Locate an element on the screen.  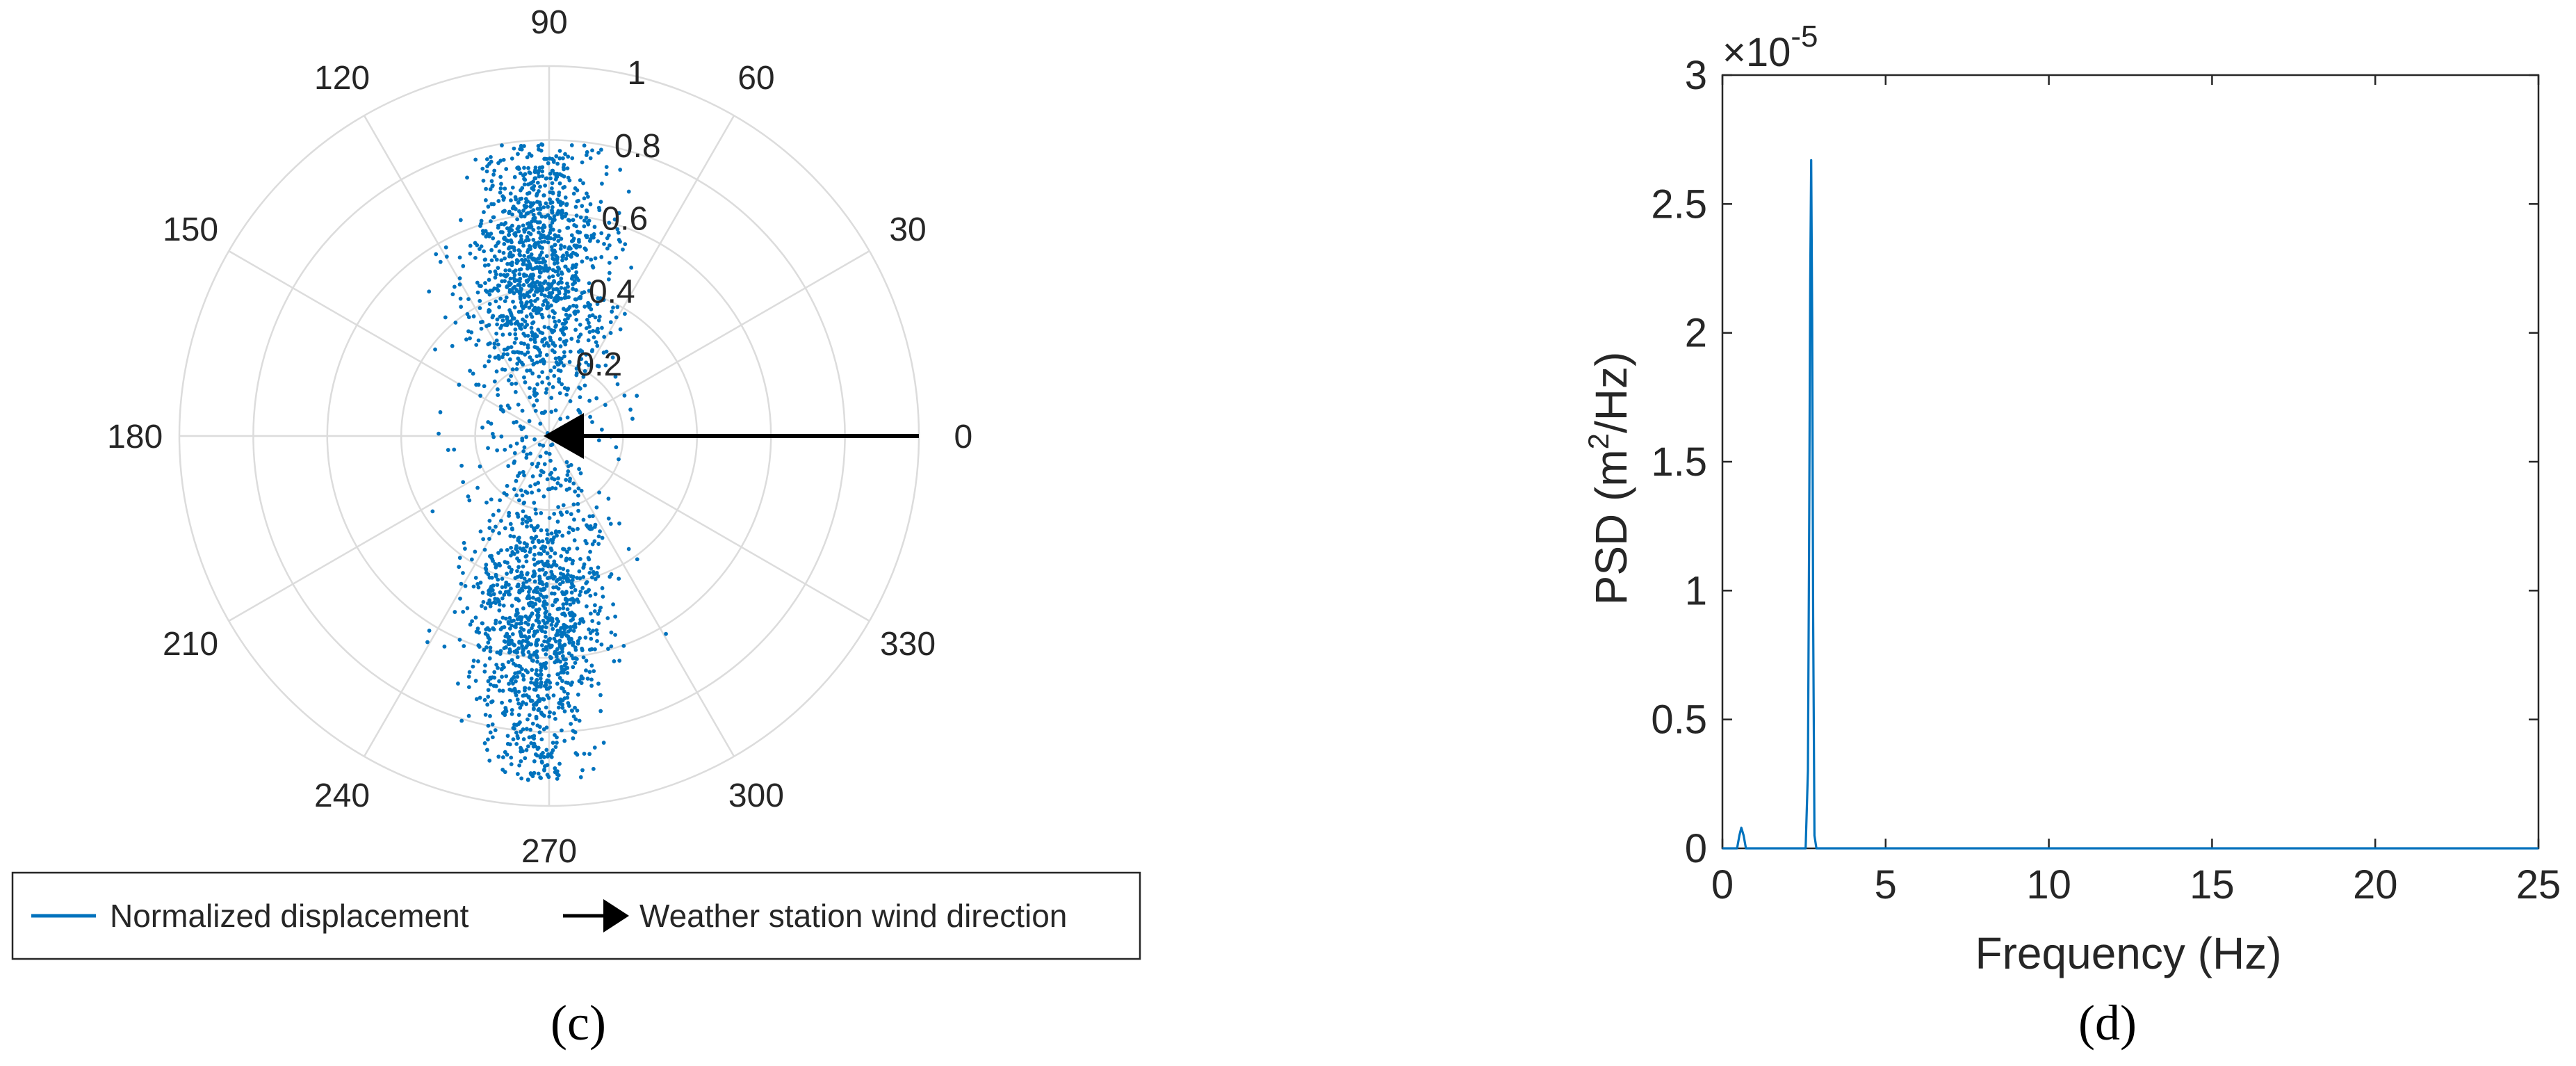
y-axis-label: PSD (m2/Hz) is located at coordinates (1609, 479).